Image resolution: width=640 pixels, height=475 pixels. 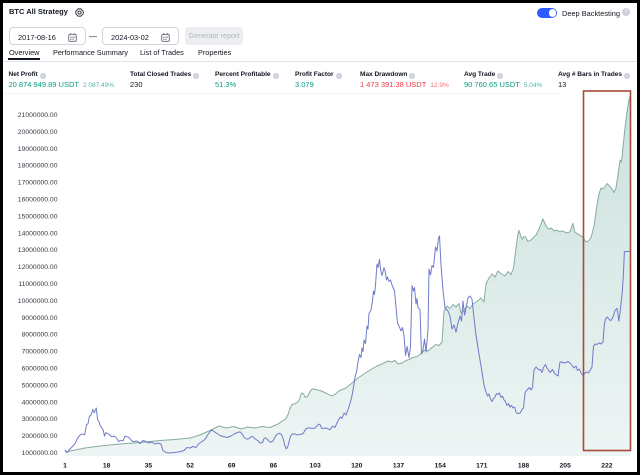 I want to click on svg-text: 12000000.00, so click(x=38, y=267).